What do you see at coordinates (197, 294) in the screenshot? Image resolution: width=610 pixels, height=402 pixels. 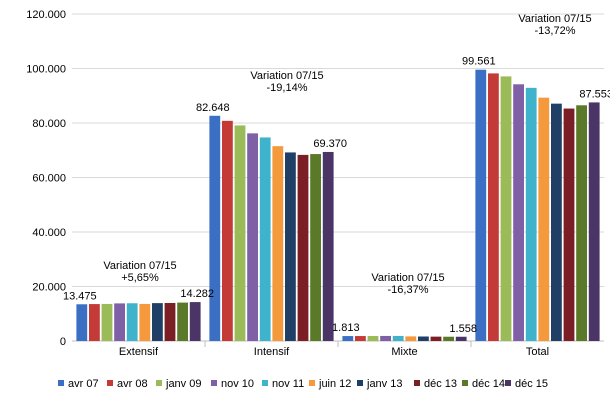 I see `data-label-last: 14.282` at bounding box center [197, 294].